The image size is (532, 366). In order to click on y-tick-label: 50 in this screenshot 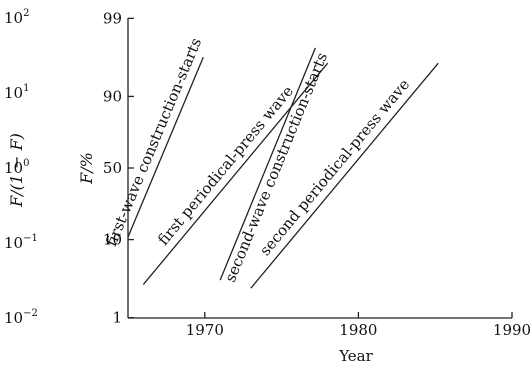, I will do `click(112, 168)`.